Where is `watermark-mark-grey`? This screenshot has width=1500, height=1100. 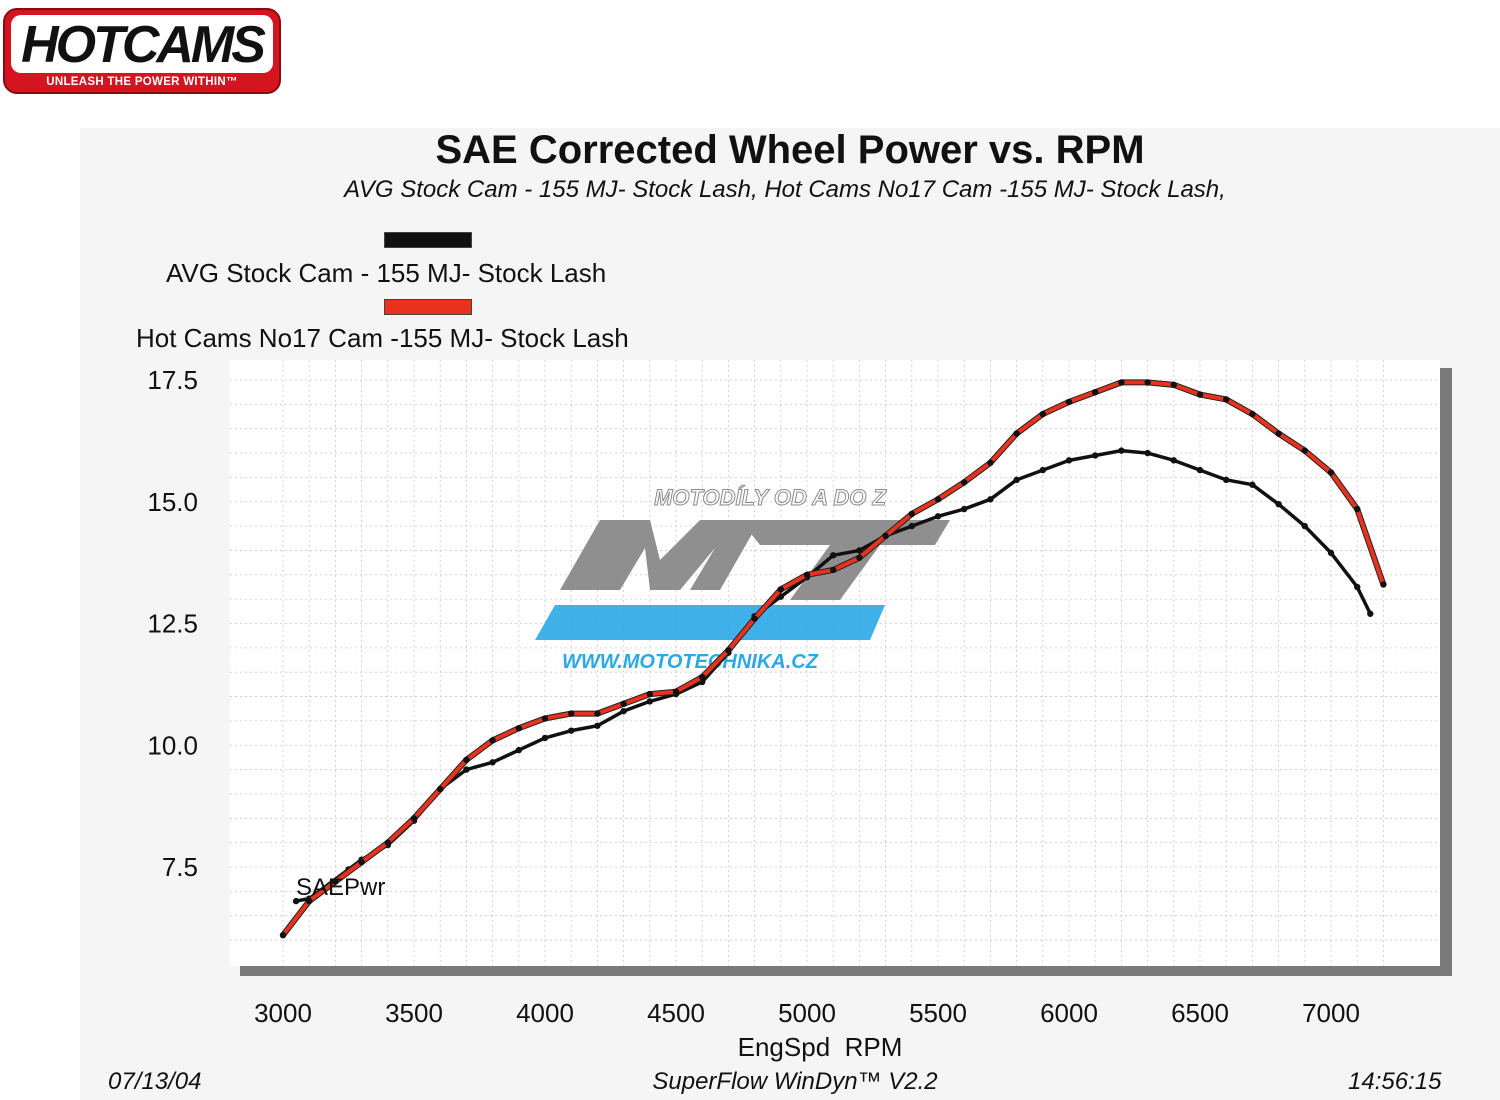 watermark-mark-grey is located at coordinates (660, 555).